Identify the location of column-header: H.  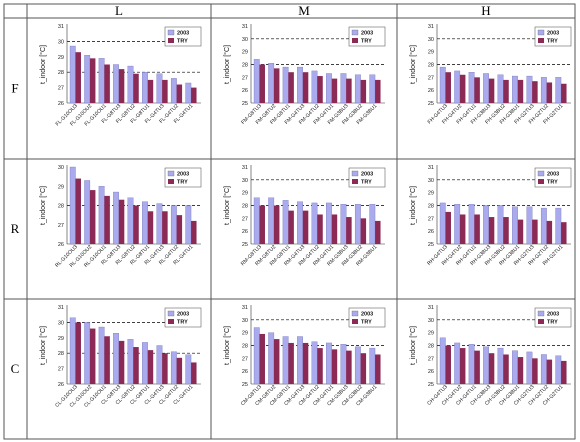
(485, 10).